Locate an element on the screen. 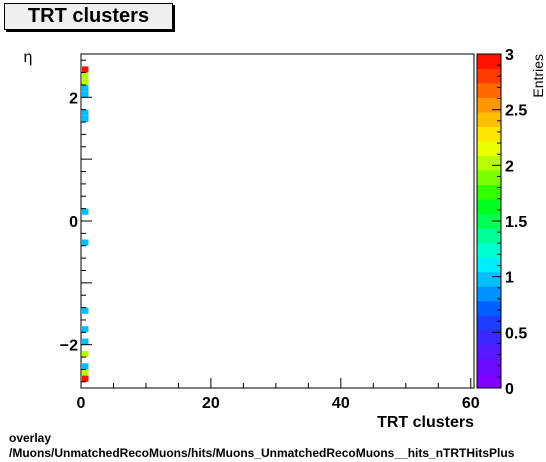 The image size is (546, 462). x-tick-label: 0 is located at coordinates (81, 403).